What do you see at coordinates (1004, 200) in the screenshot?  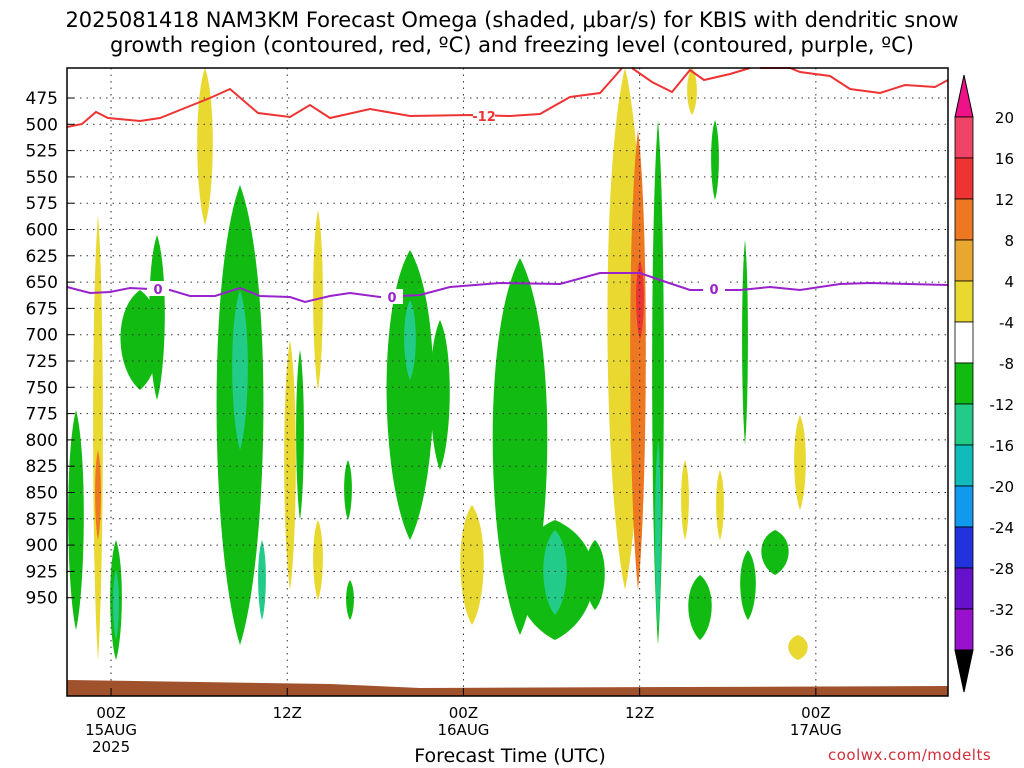 I see `colorbar-label: 12` at bounding box center [1004, 200].